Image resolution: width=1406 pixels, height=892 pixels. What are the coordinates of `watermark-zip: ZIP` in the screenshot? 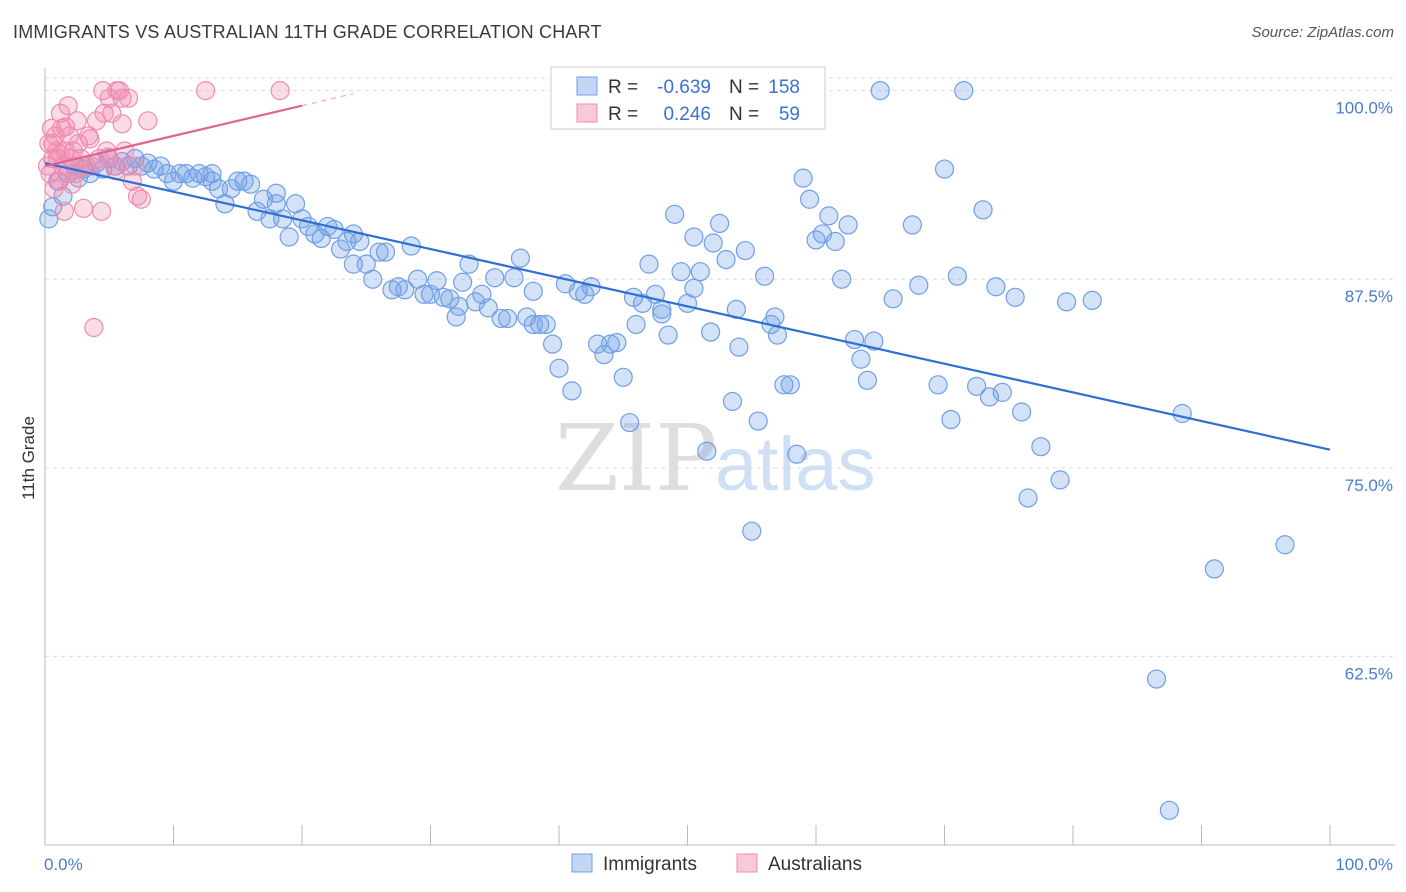 It's located at (636, 458).